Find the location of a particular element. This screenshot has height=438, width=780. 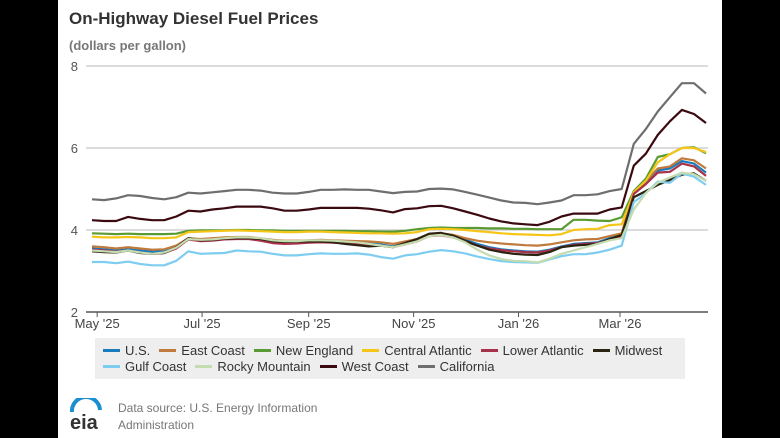

legend-label: U.S. is located at coordinates (138, 350).